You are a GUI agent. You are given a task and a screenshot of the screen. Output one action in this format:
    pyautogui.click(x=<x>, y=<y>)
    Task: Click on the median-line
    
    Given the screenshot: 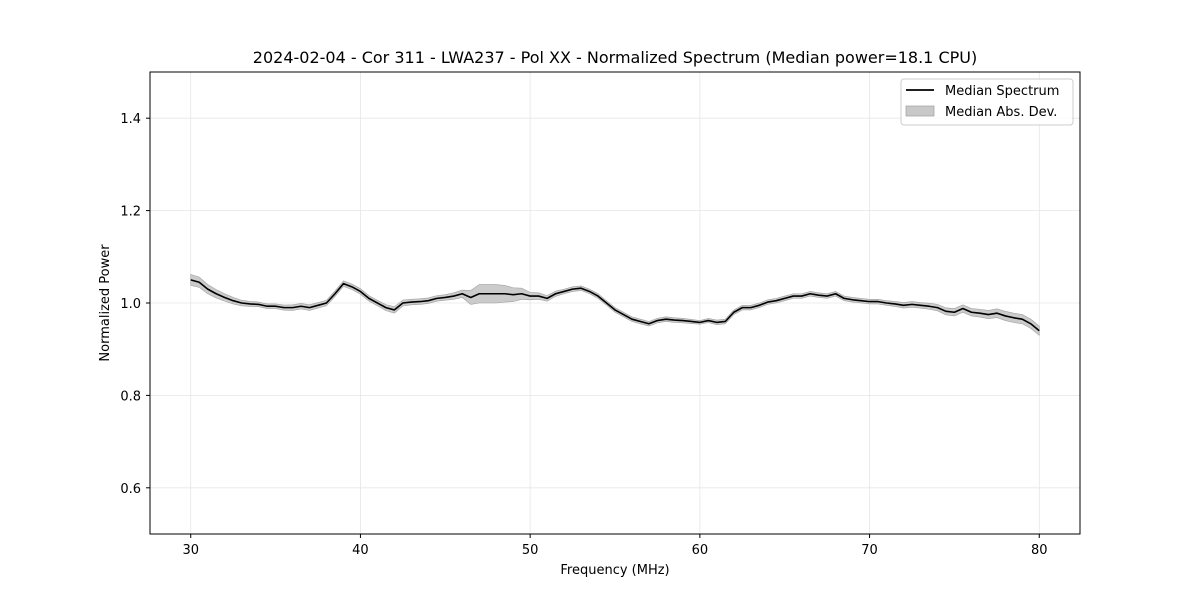 What is the action you would take?
    pyautogui.click(x=615, y=305)
    